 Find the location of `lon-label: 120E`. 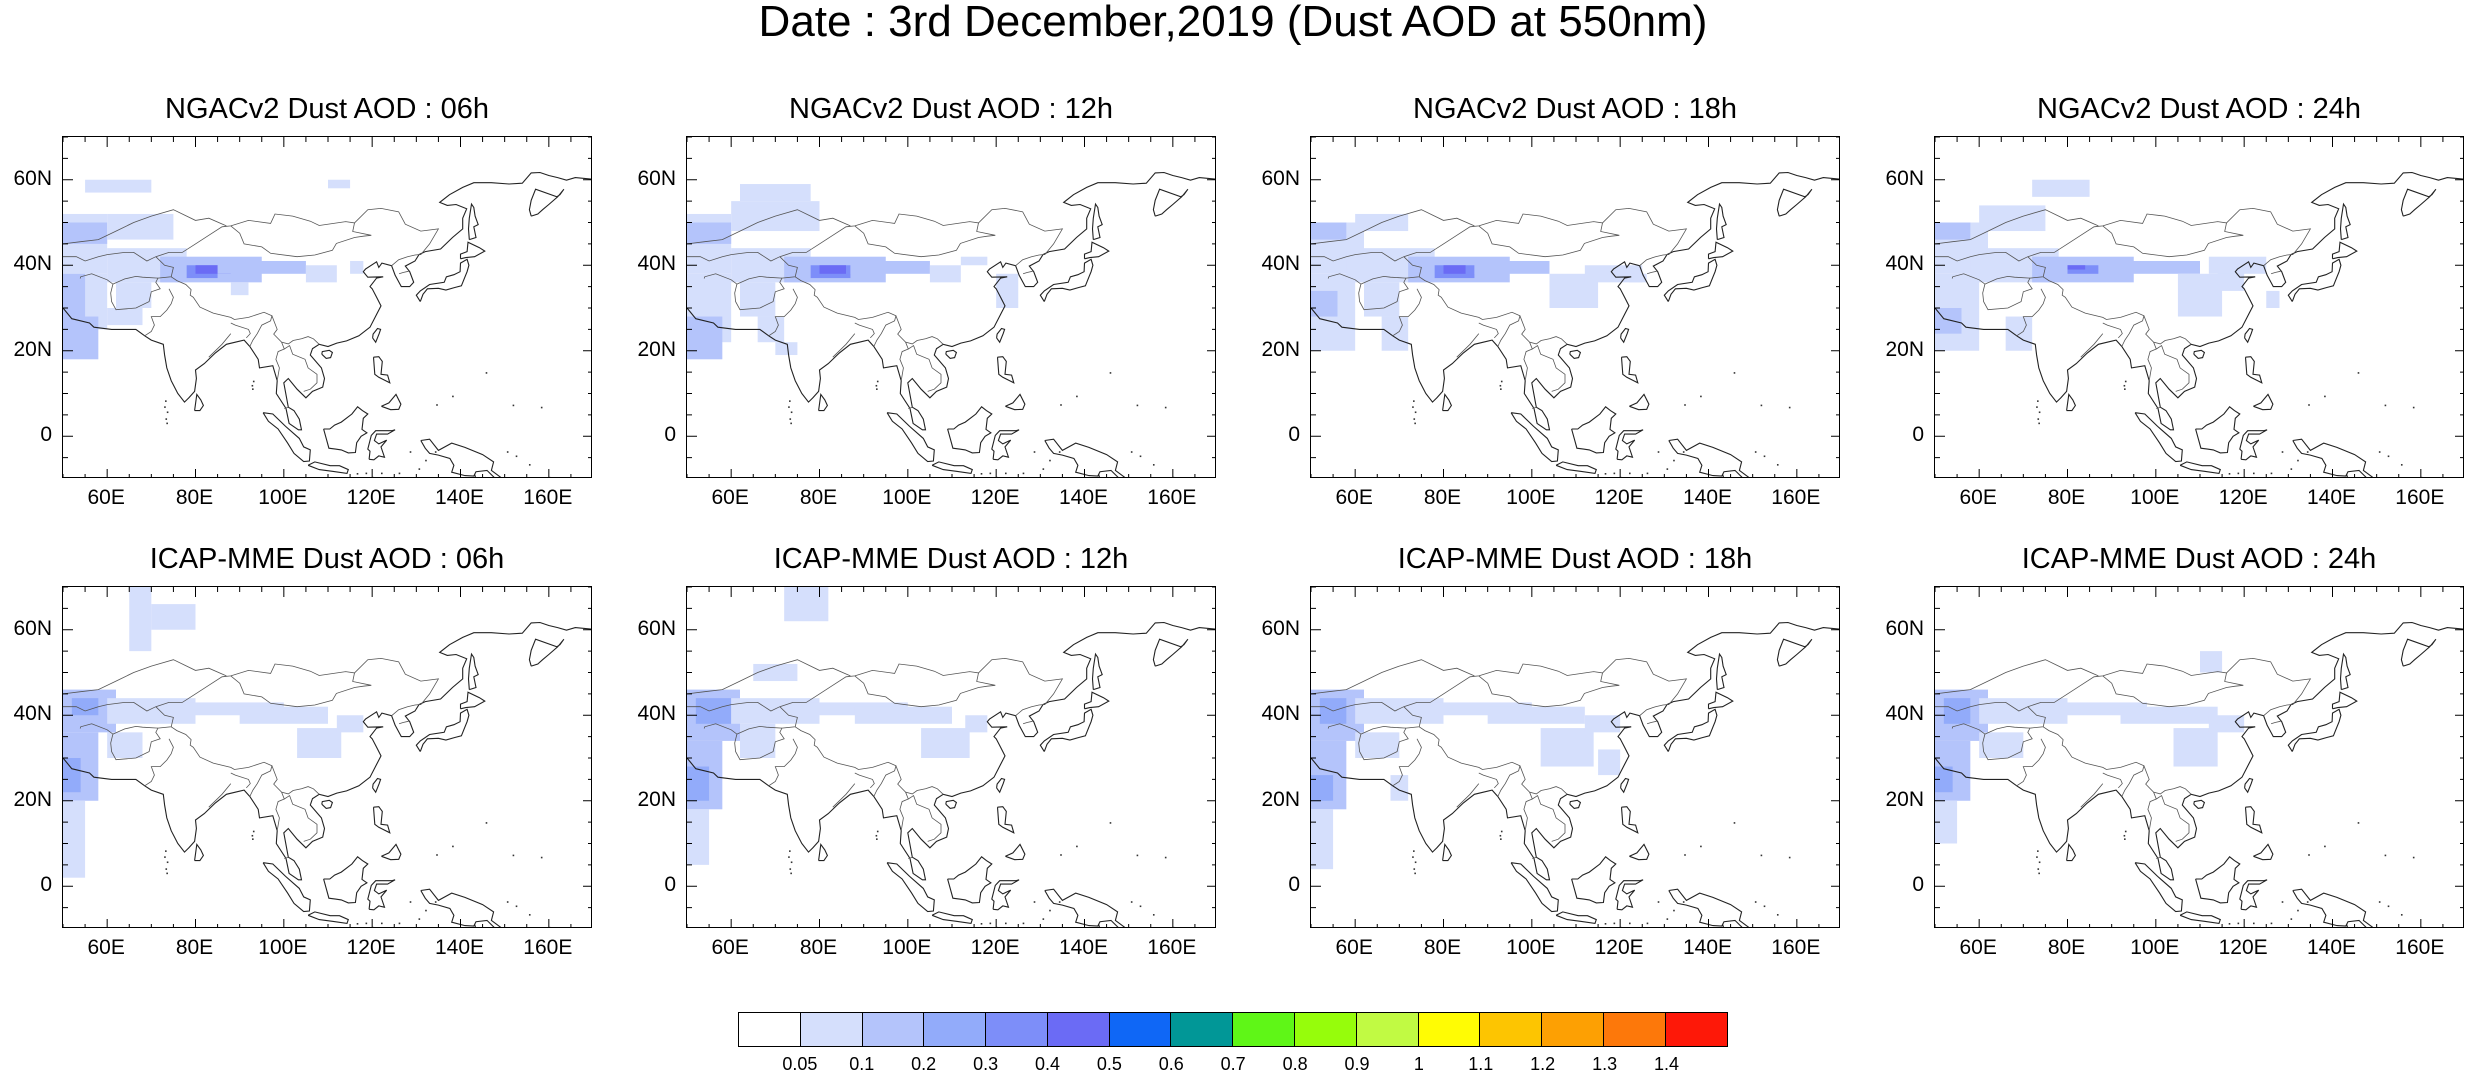

lon-label: 120E is located at coordinates (371, 947).